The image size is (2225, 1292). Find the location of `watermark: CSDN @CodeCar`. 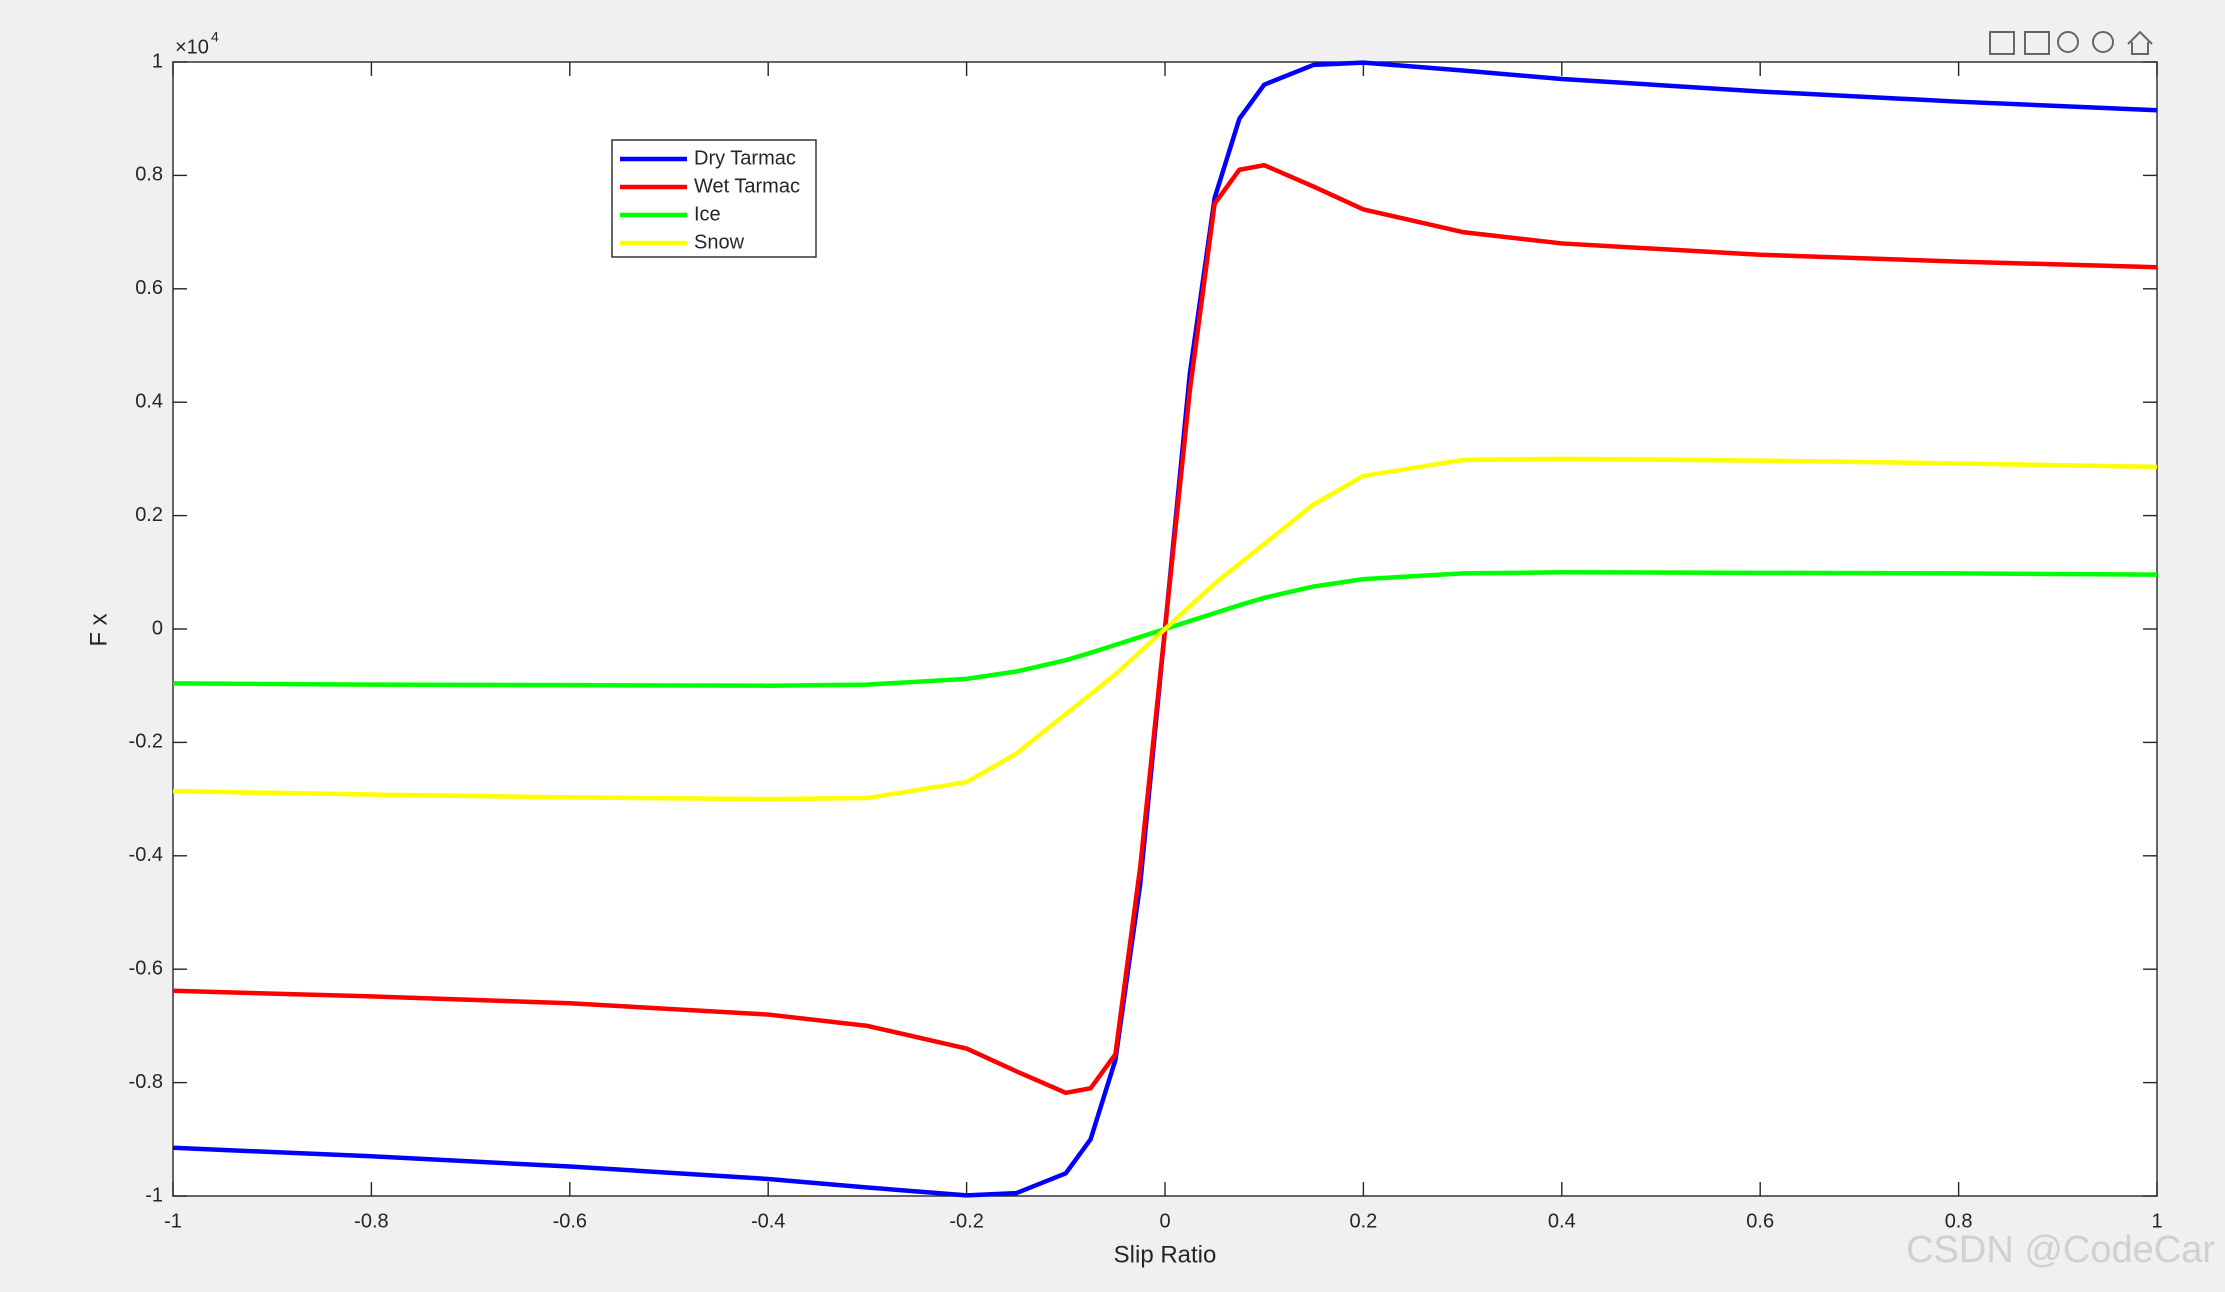

watermark: CSDN @CodeCar is located at coordinates (2060, 1250).